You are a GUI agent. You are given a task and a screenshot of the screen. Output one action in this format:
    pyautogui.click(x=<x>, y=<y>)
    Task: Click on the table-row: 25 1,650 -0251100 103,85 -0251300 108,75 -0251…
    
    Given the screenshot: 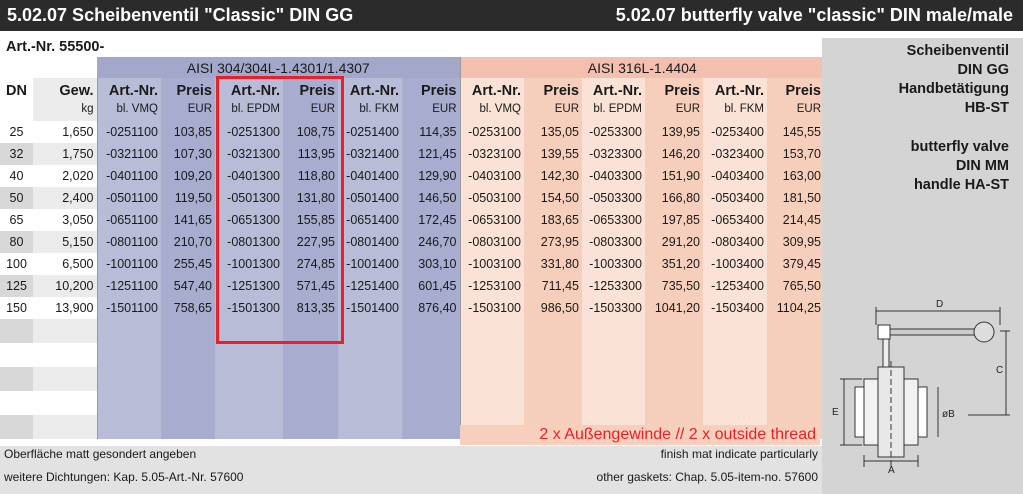 What is the action you would take?
    pyautogui.click(x=412, y=132)
    